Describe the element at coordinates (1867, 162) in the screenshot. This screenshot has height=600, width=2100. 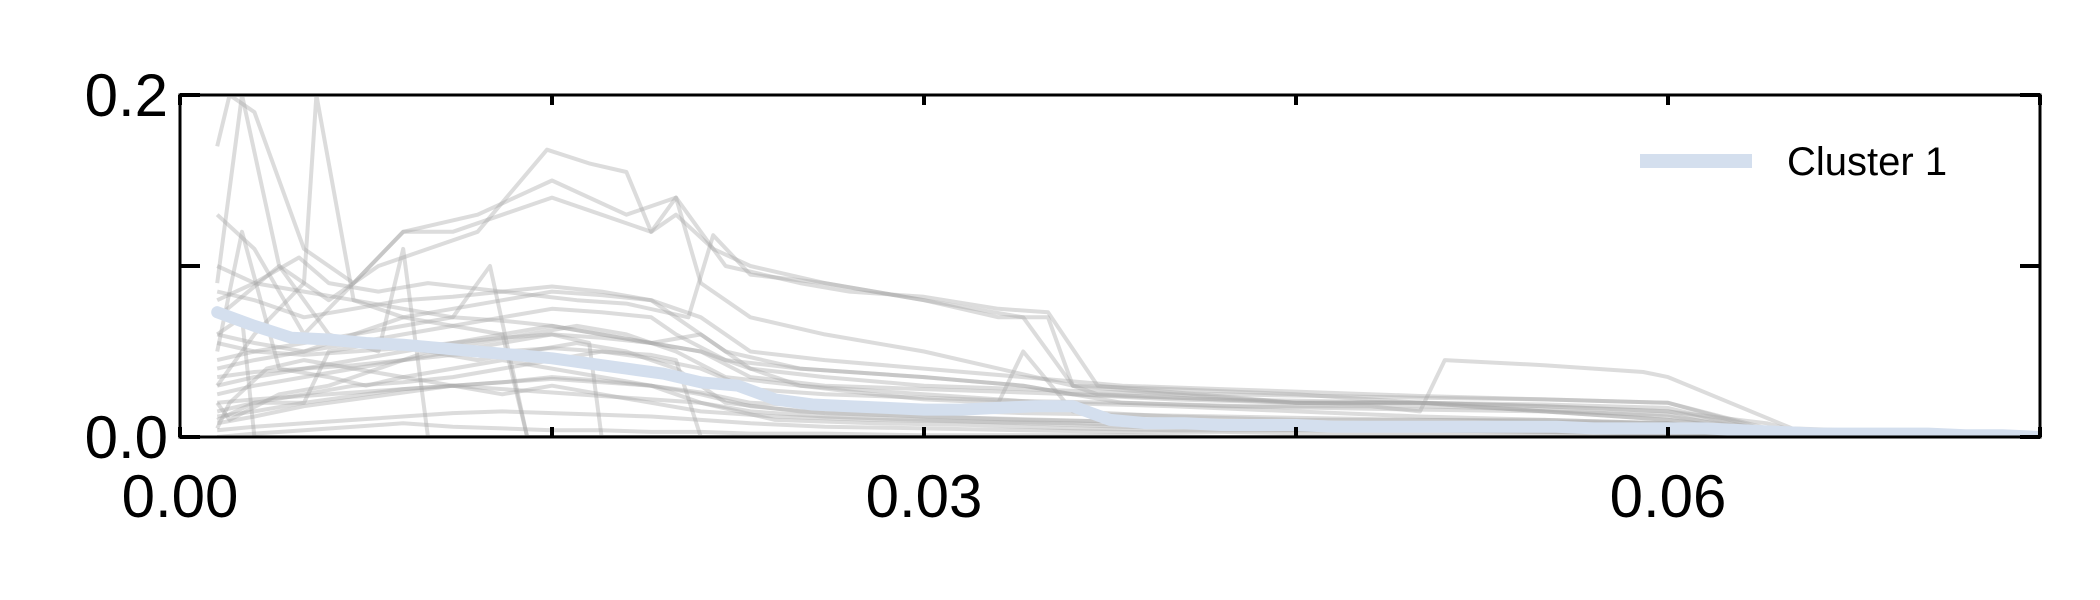
I see `legend-label-1: Cluster 1` at that location.